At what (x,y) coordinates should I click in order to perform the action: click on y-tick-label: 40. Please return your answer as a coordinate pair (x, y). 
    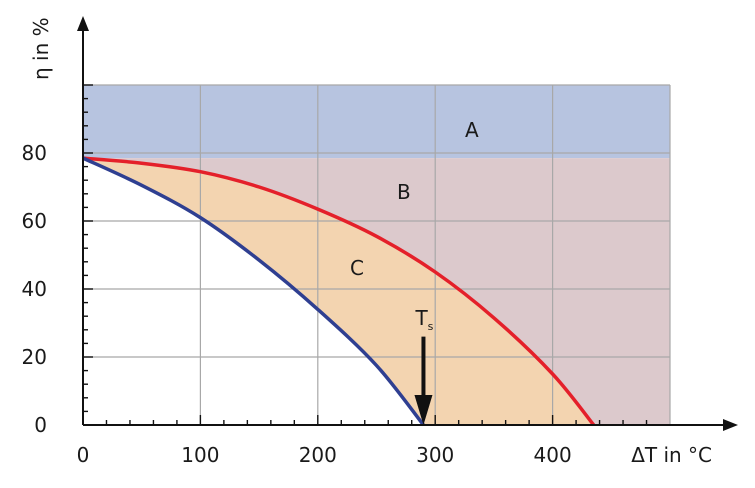
    Looking at the image, I should click on (34, 289).